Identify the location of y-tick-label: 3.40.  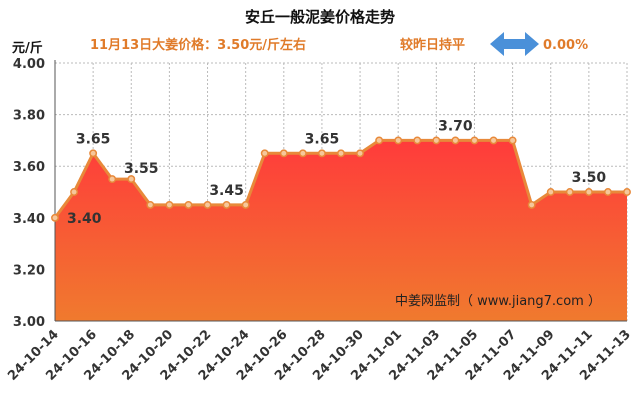
(29, 219).